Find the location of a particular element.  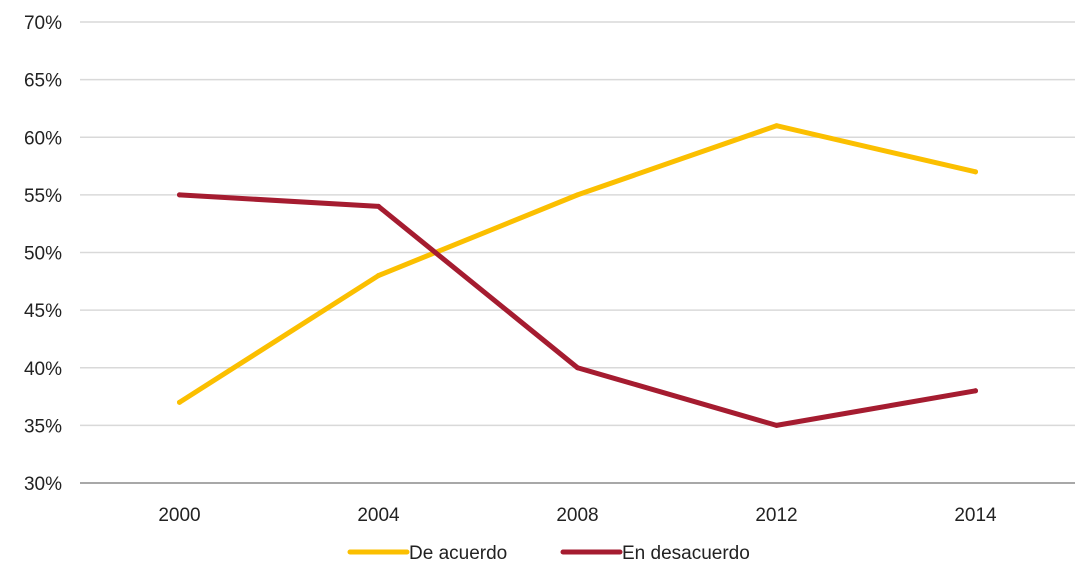

x-tick-label: 2008 is located at coordinates (577, 515).